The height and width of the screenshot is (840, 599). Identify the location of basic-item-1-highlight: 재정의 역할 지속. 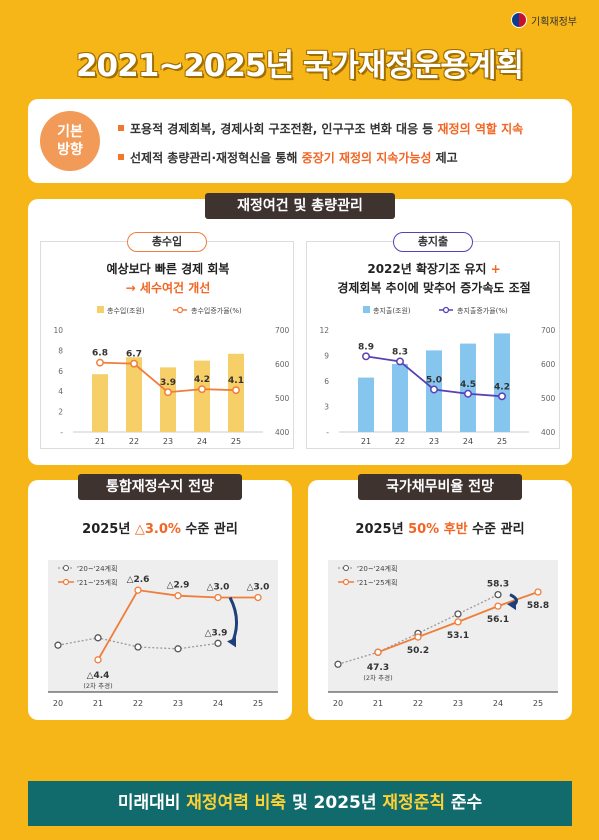
(480, 129).